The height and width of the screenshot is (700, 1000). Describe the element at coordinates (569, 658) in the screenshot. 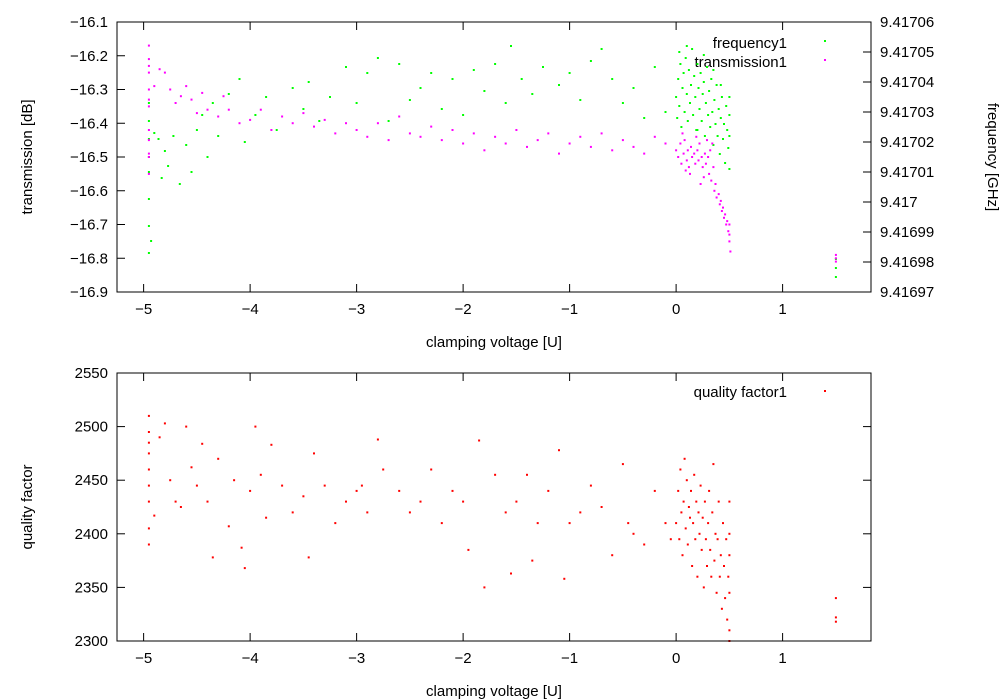

I see `x-tick-label: −1` at that location.